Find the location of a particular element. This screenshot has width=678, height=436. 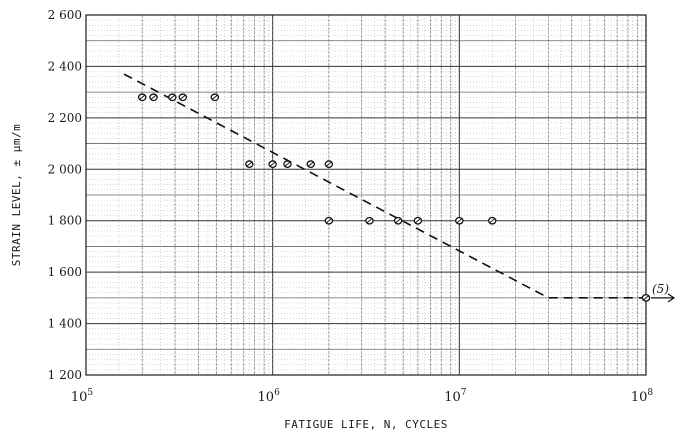

x-tick-label: 10⁷ is located at coordinates (455, 396).